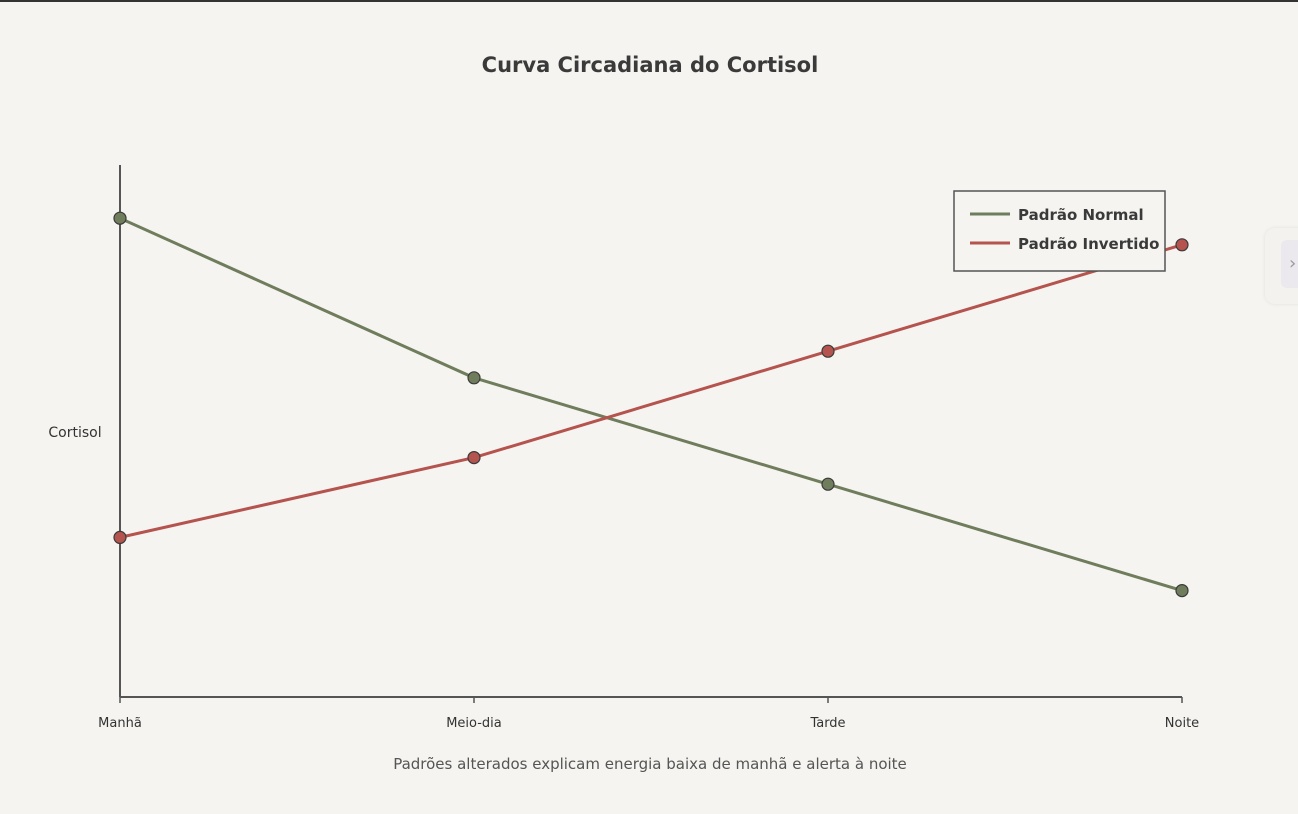 This screenshot has height=814, width=1298. What do you see at coordinates (650, 65) in the screenshot?
I see `chart-title: Curva Circadiana do Cortisol` at bounding box center [650, 65].